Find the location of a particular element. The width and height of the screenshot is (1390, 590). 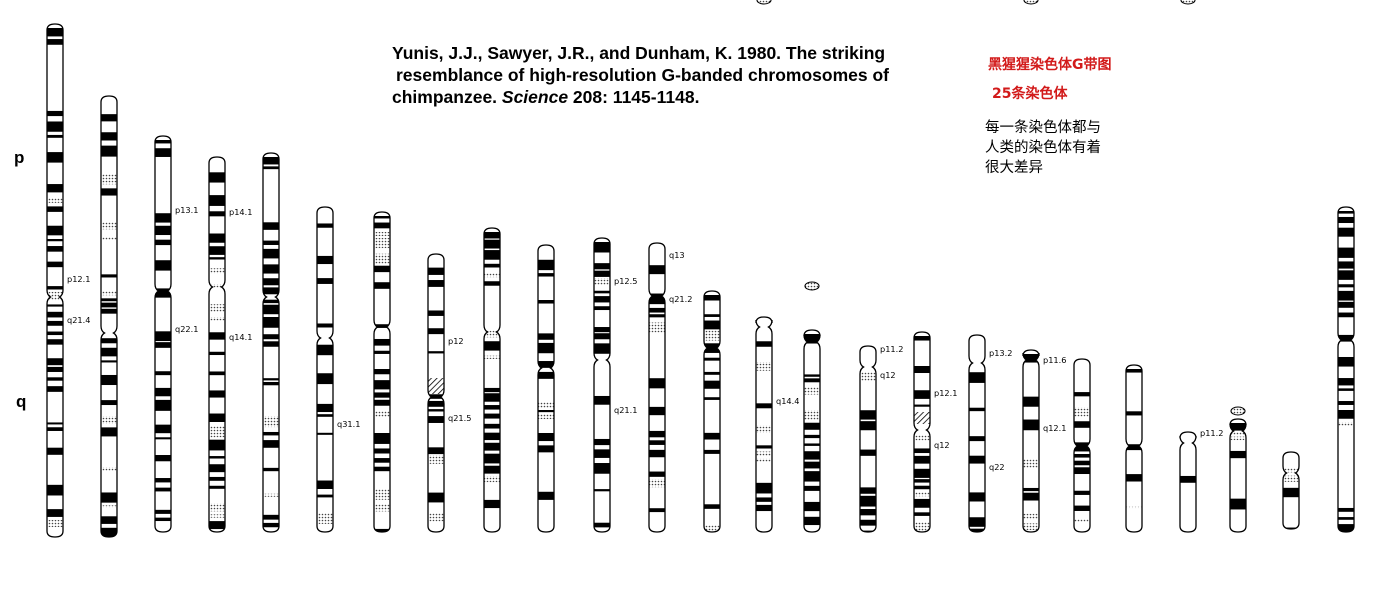

band-label: q21.2 is located at coordinates (680, 299).